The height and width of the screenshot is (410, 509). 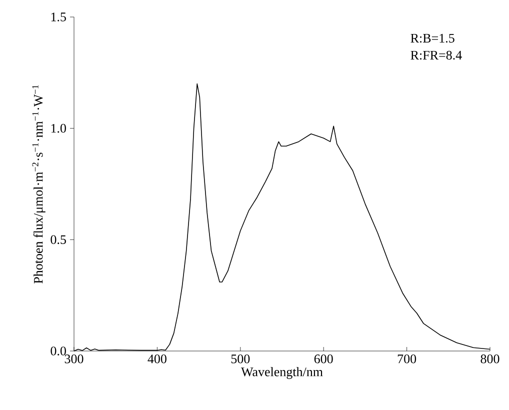 What do you see at coordinates (39, 184) in the screenshot?
I see `y-axis-title: Photoen flux/μmol·m$^{−2}$·s$^{−1}$·nm$^{−1}$·W$^{−1}$` at bounding box center [39, 184].